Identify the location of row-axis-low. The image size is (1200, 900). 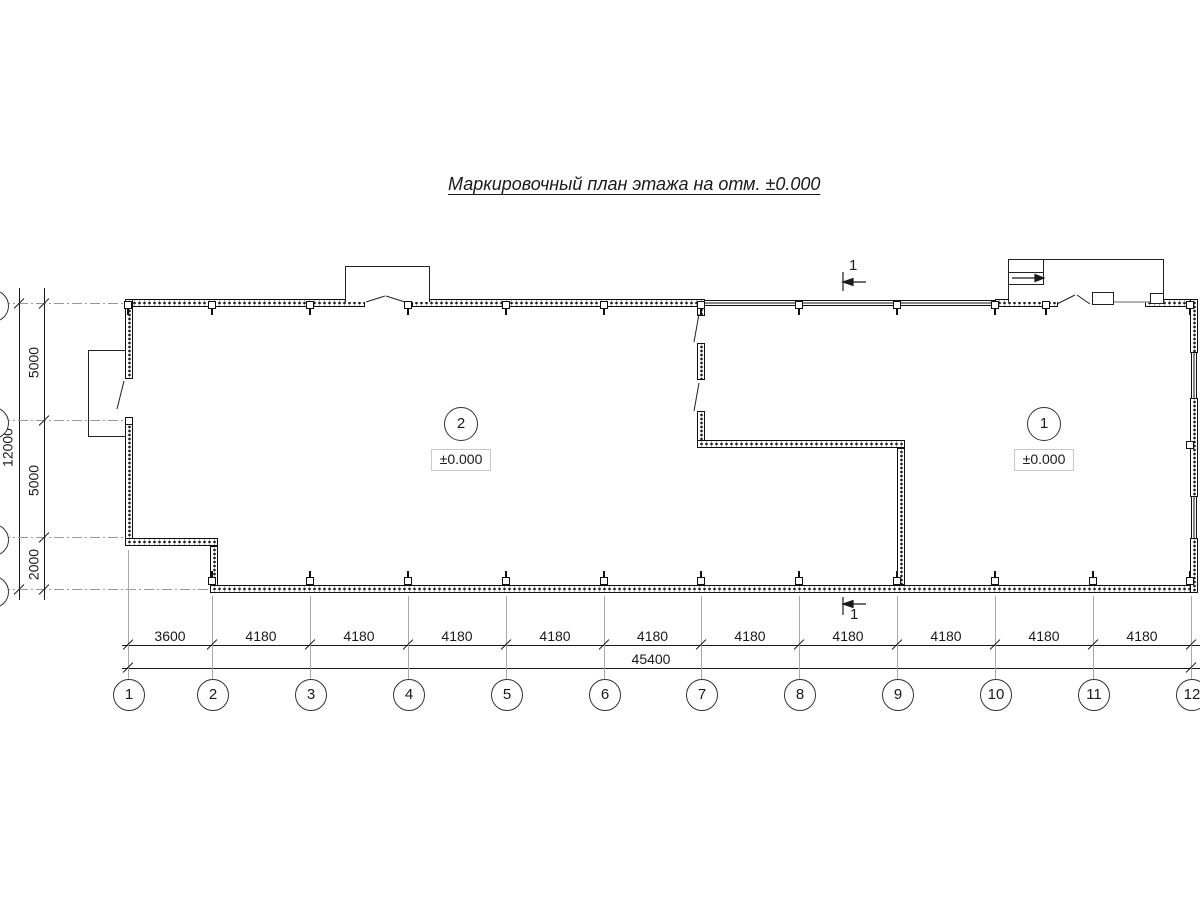
(62, 537).